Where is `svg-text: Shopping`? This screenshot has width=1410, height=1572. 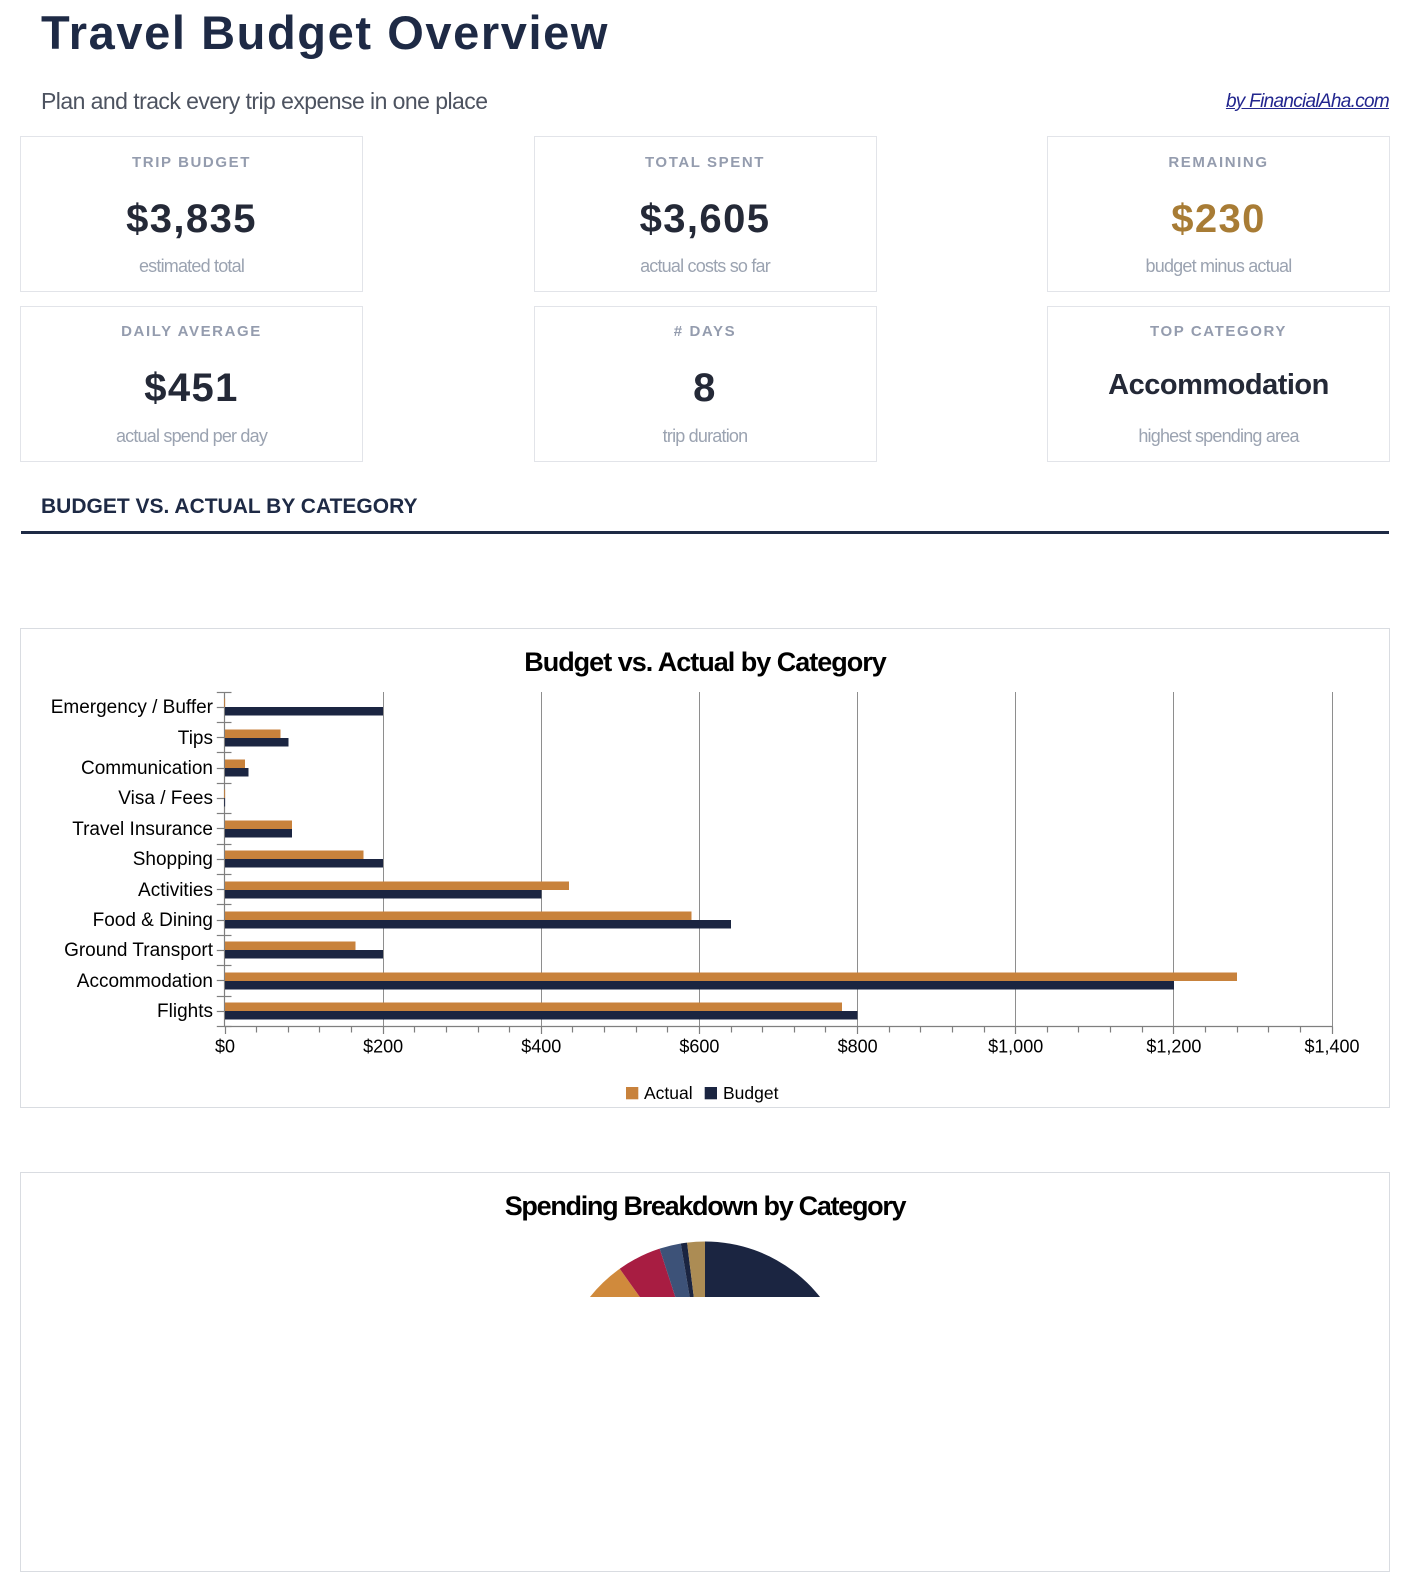 svg-text: Shopping is located at coordinates (173, 859).